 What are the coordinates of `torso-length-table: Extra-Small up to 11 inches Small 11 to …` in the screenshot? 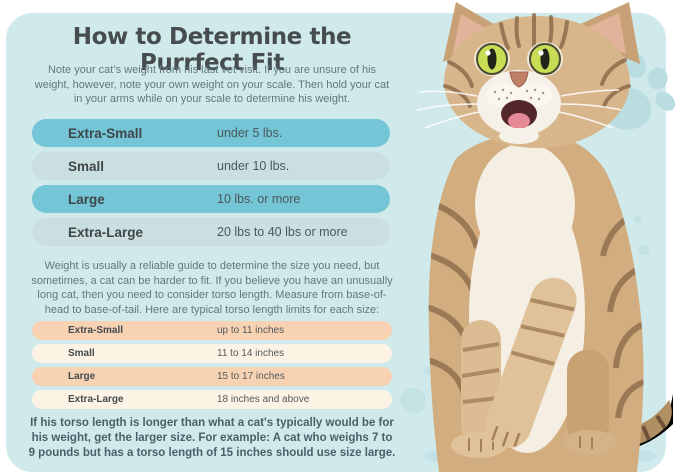 It's located at (212, 367).